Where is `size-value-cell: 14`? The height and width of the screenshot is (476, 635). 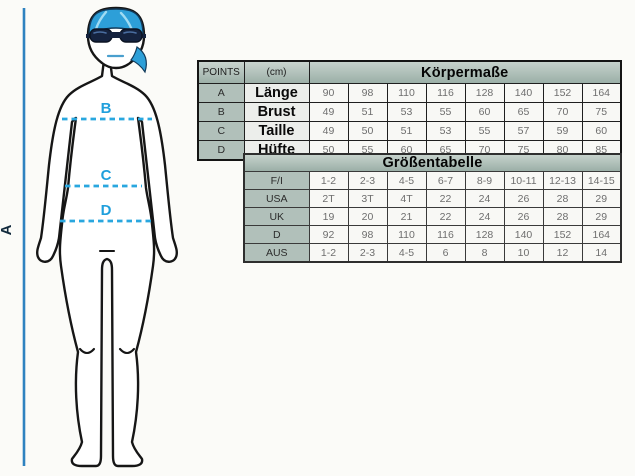 size-value-cell: 14 is located at coordinates (601, 253).